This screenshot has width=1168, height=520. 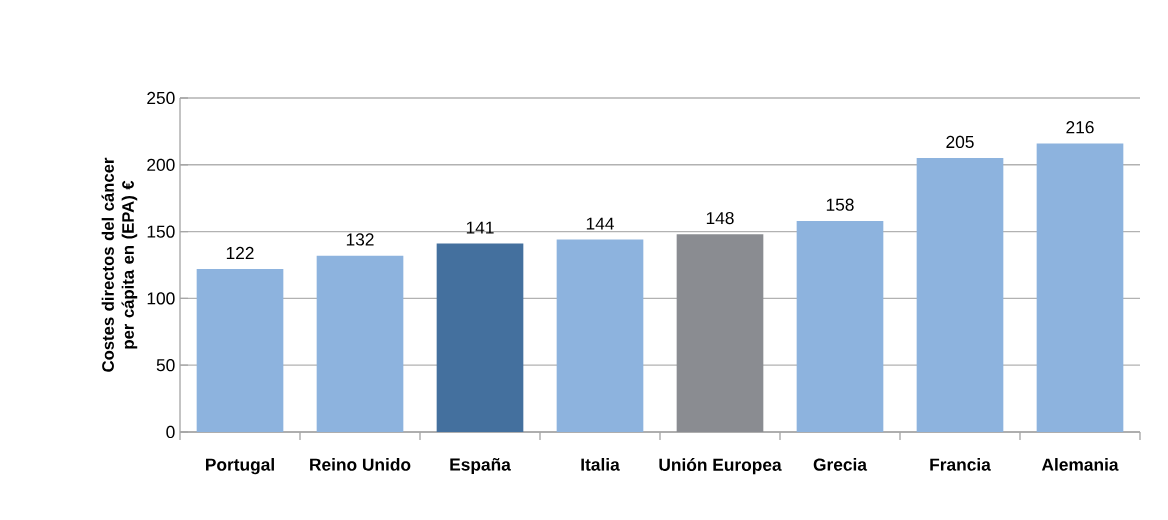 I want to click on y-axis-title: Costes directos del cáncer per cápita en (EPA) €, so click(x=119, y=264).